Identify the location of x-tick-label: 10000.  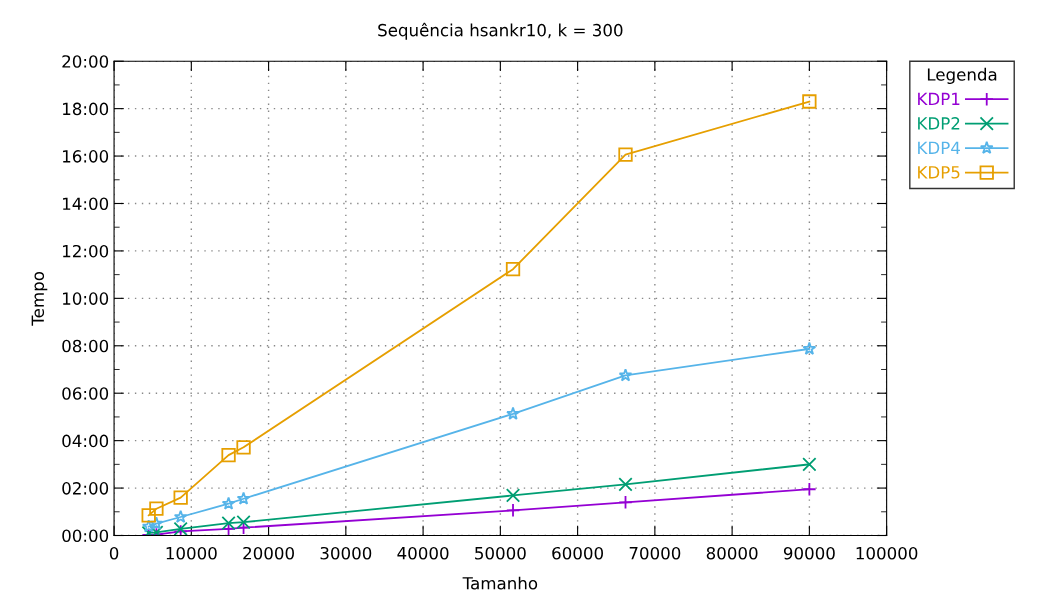
(191, 553).